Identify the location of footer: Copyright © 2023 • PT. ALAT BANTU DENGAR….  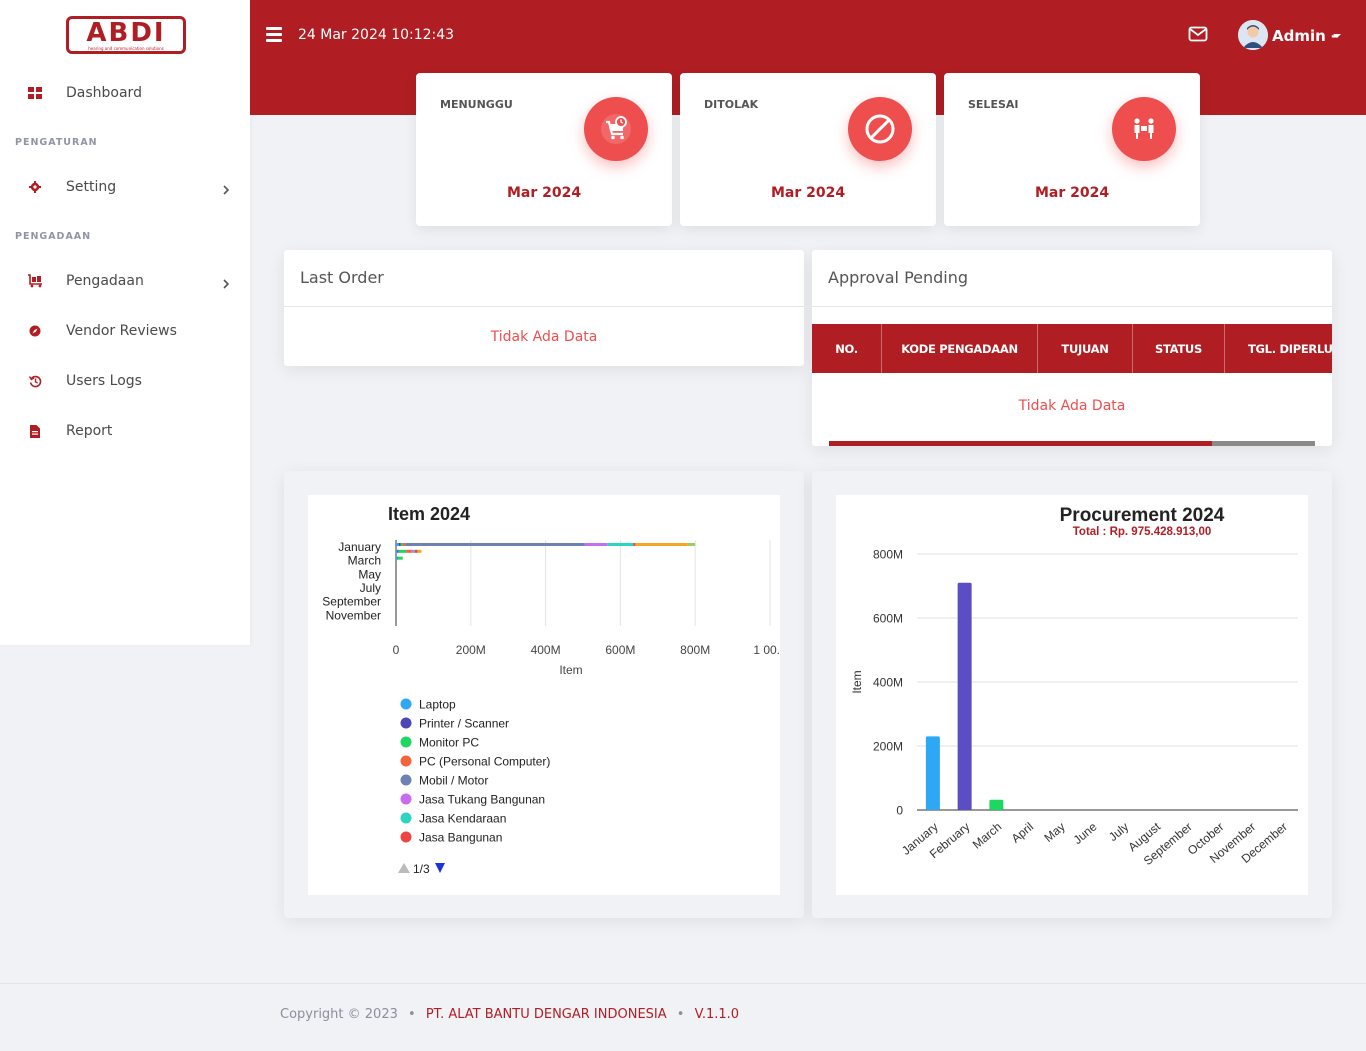
(683, 1017).